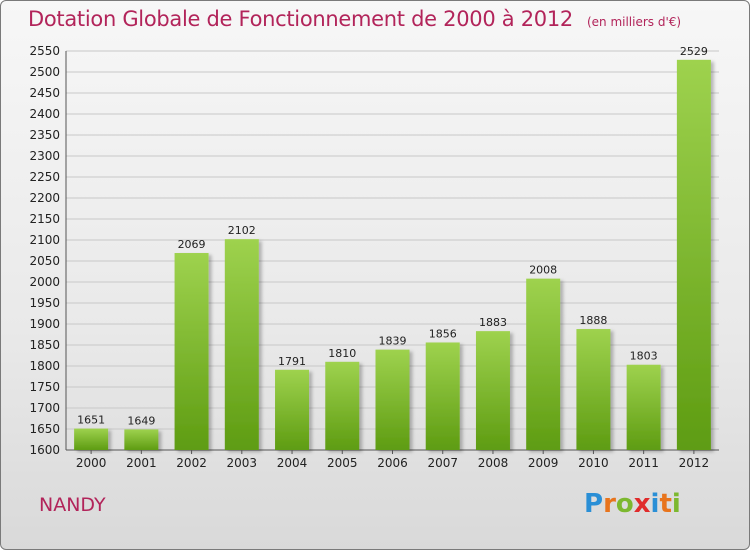 This screenshot has height=550, width=750. I want to click on y-tick-label: 2550, so click(44, 51).